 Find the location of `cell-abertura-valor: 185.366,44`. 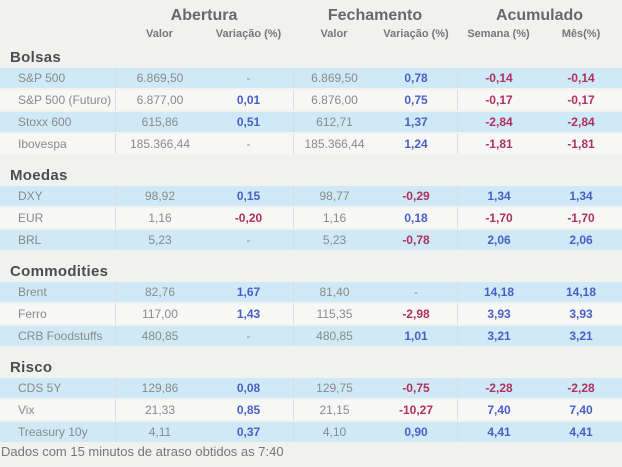

cell-abertura-valor: 185.366,44 is located at coordinates (159, 144).